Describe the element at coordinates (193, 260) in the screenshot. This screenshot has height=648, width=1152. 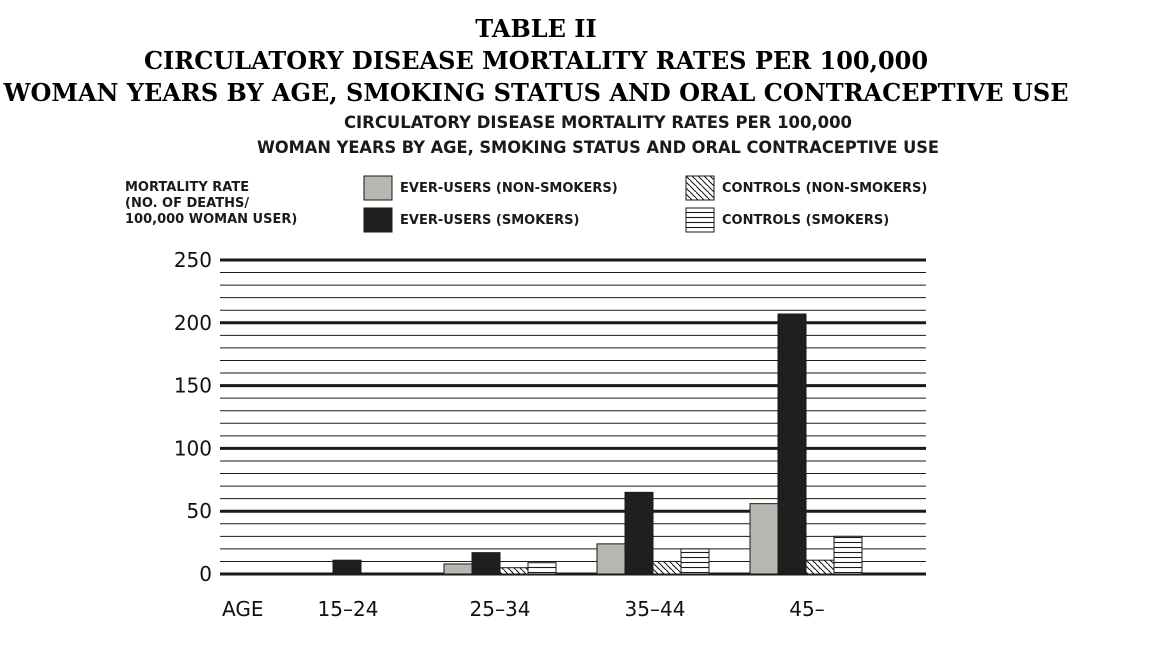
I see `y-tick-label: 250` at that location.